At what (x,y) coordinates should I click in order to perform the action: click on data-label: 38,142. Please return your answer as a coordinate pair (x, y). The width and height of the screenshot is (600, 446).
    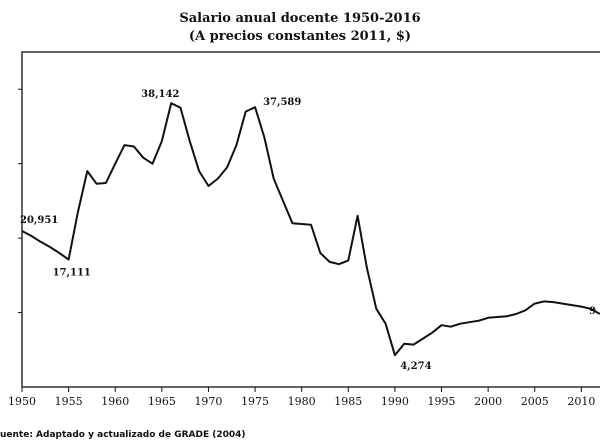
    Looking at the image, I should click on (160, 94).